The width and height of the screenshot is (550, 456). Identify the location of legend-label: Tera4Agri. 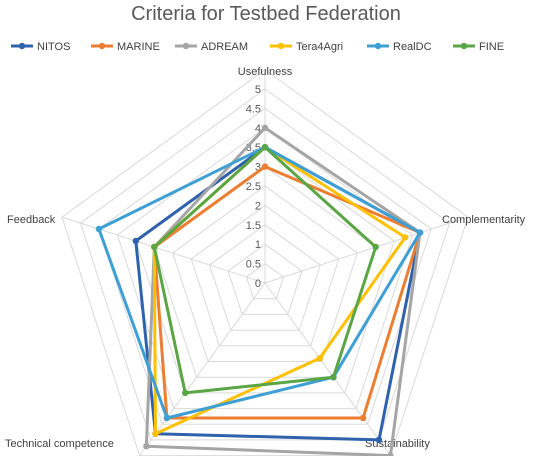
(319, 47).